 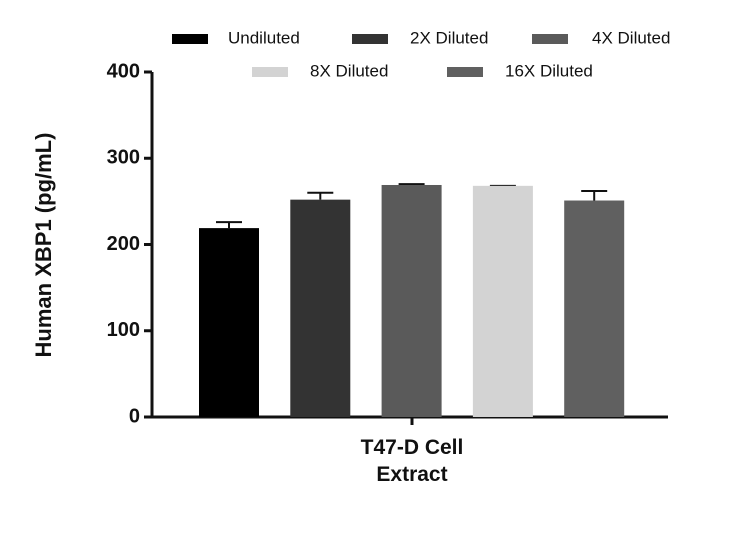 What do you see at coordinates (123, 330) in the screenshot?
I see `y-tick-label: 100` at bounding box center [123, 330].